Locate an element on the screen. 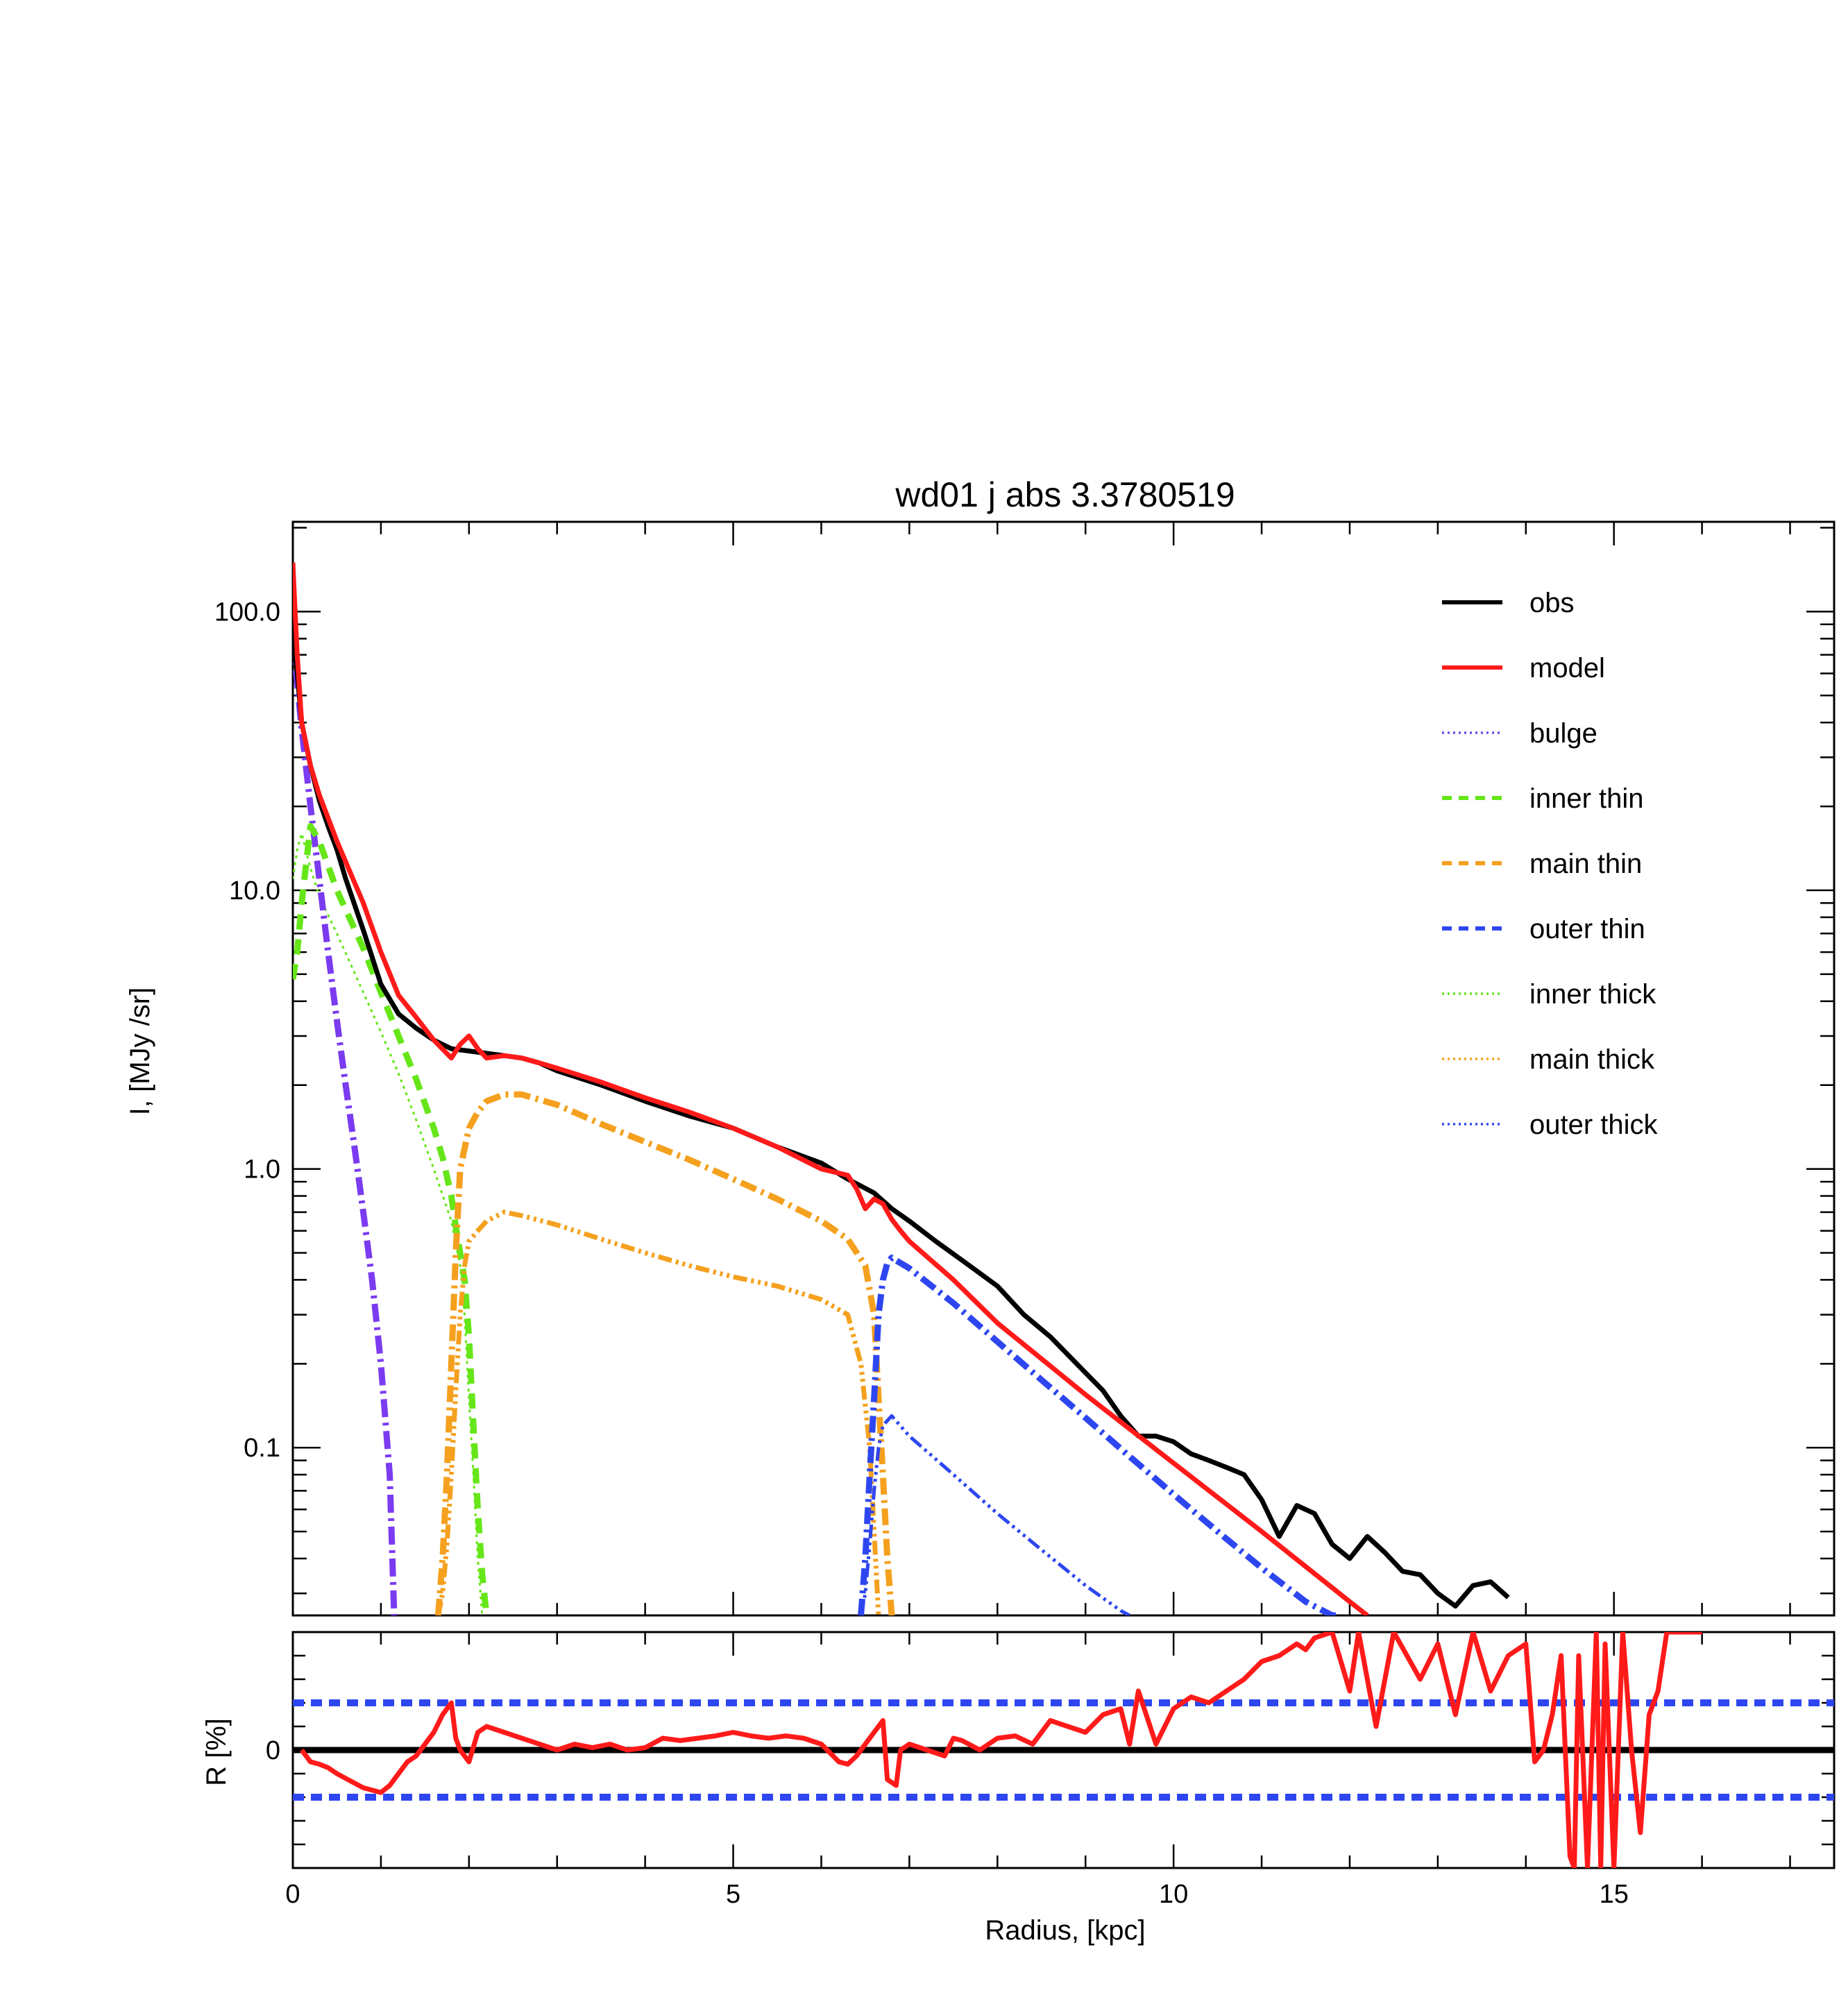 Image resolution: width=1848 pixels, height=2004 pixels. y-tick-label: 0 is located at coordinates (273, 1751).